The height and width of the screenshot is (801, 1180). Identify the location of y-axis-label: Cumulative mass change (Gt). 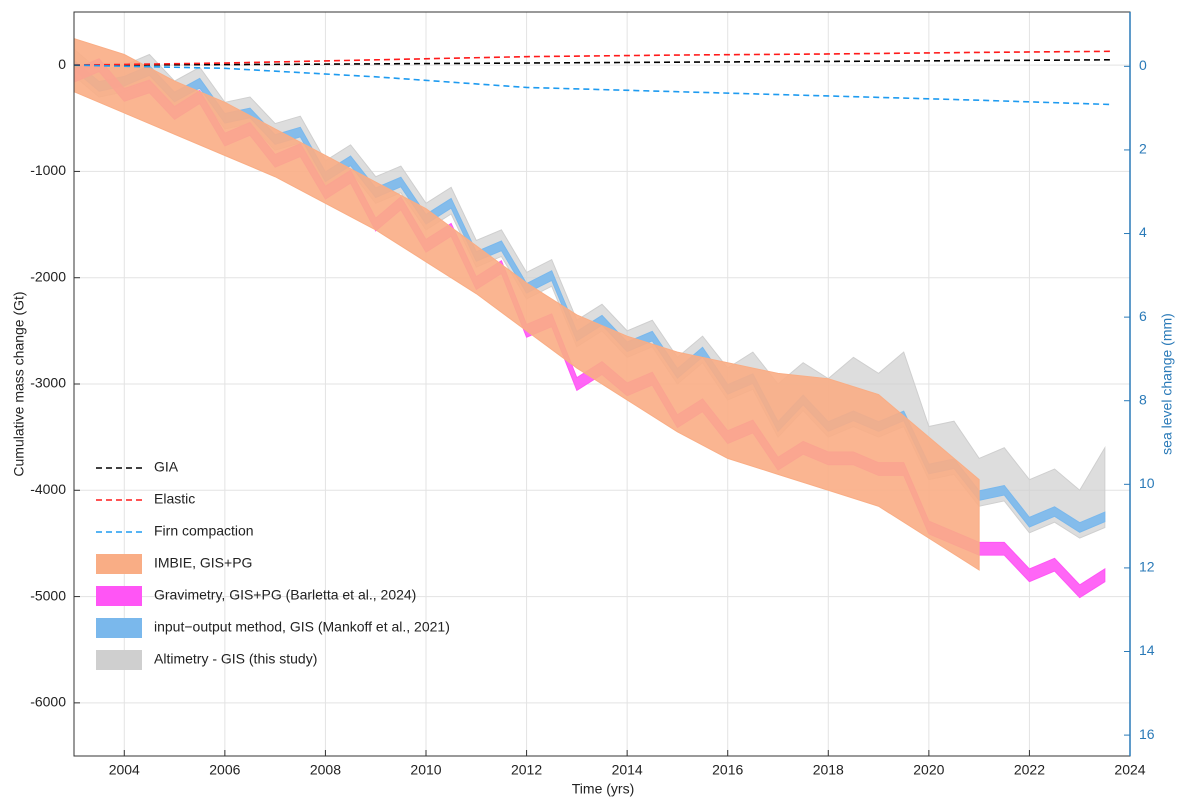
(19, 383).